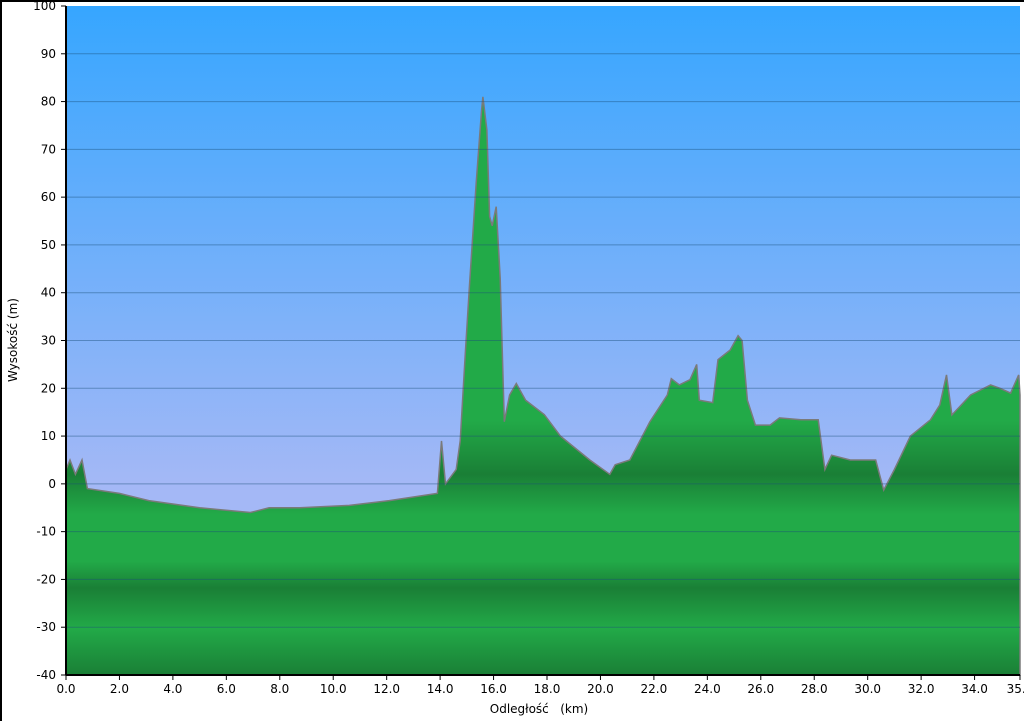 This screenshot has height=721, width=1024. I want to click on x-tick-label: 16.0, so click(493, 689).